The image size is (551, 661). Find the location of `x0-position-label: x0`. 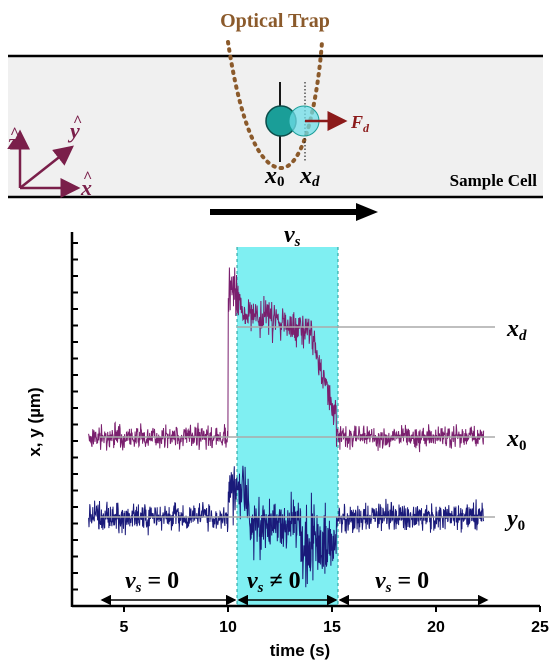

x0-position-label: x0 is located at coordinates (274, 176).